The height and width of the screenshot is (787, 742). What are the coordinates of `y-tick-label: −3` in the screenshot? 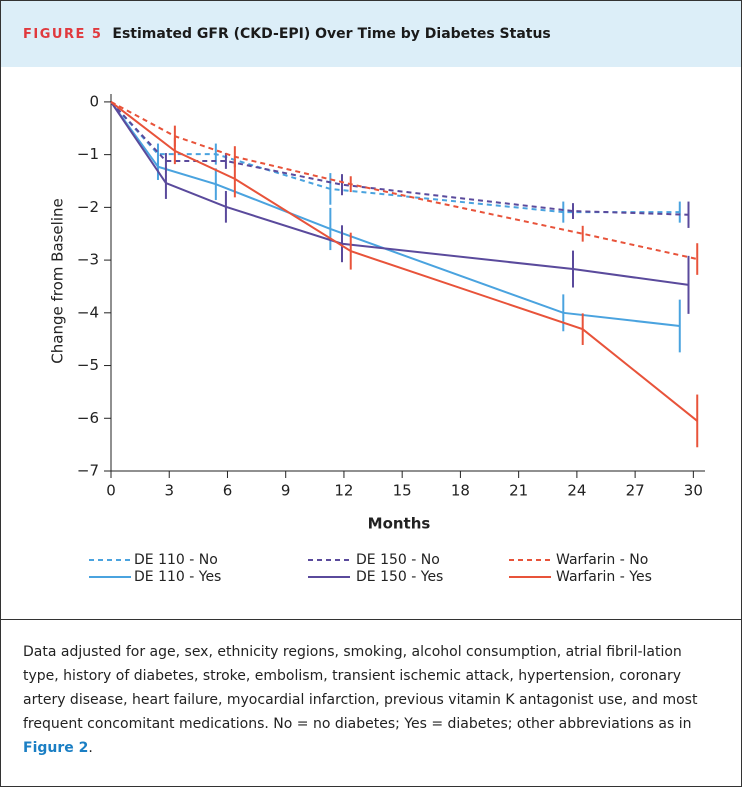 It's located at (88, 260).